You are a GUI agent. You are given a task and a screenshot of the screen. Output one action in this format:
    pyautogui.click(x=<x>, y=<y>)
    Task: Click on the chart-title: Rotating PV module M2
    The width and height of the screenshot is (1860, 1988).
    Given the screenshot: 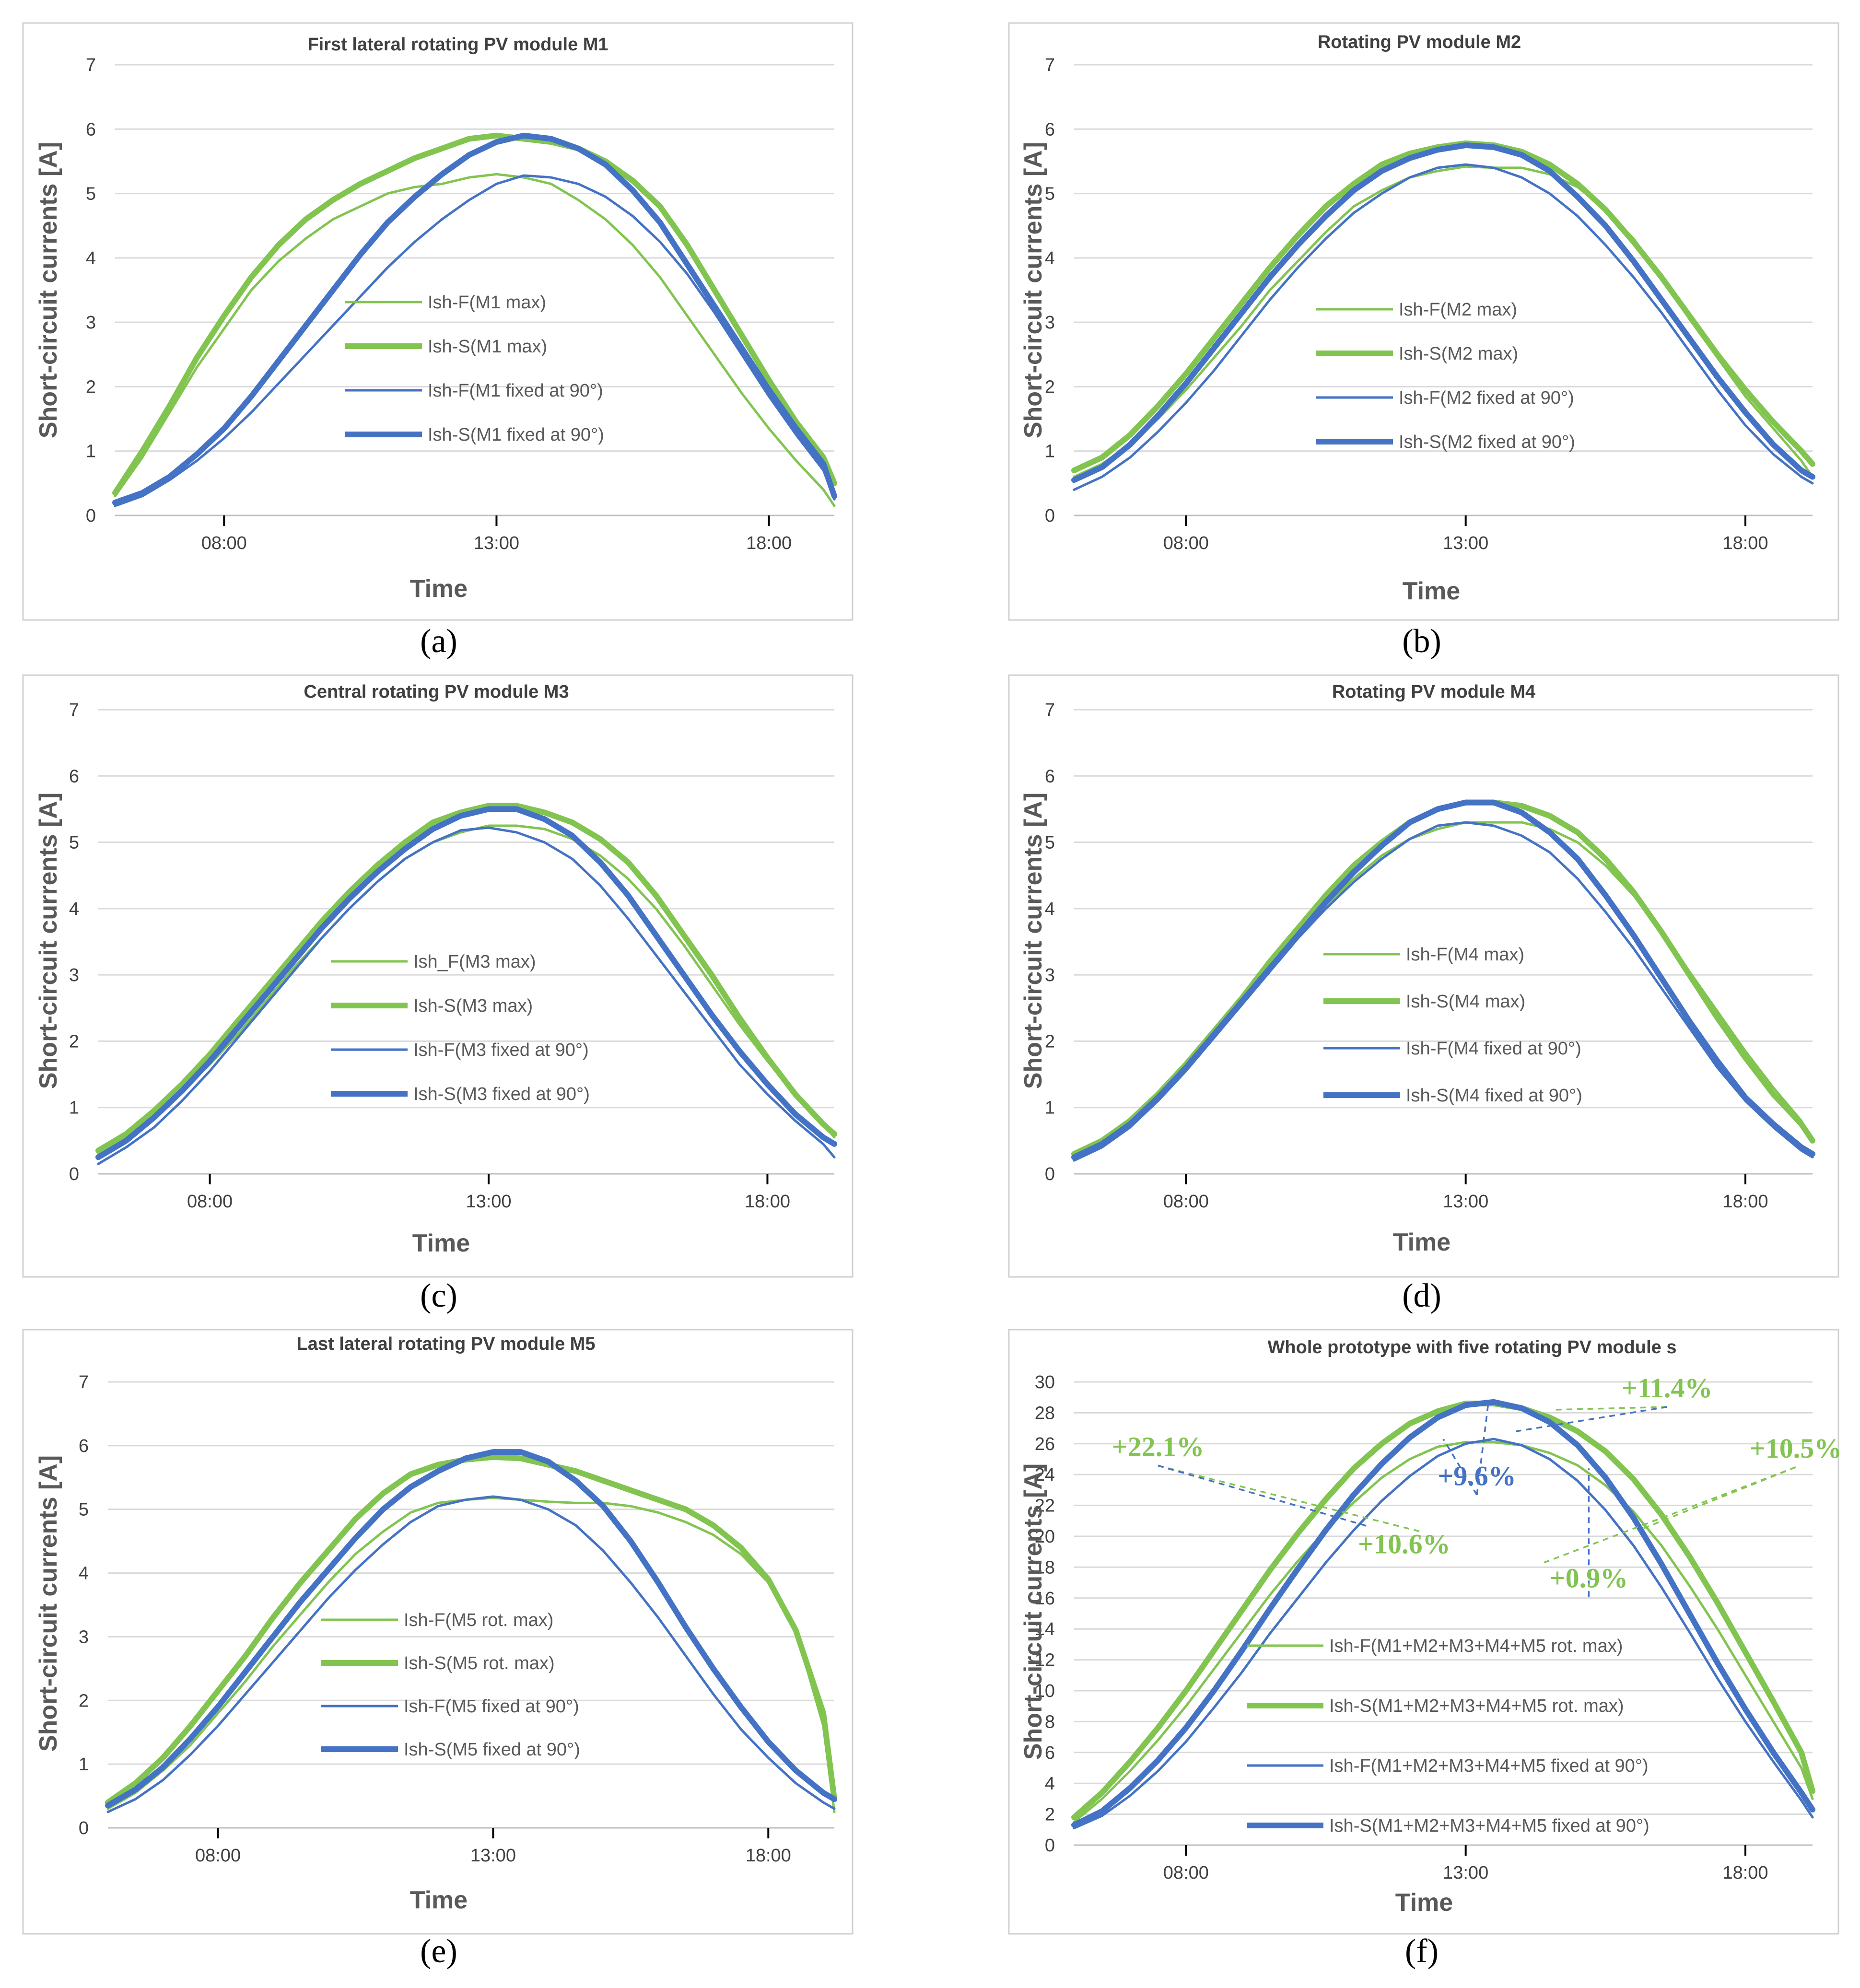 What is the action you would take?
    pyautogui.click(x=1419, y=42)
    